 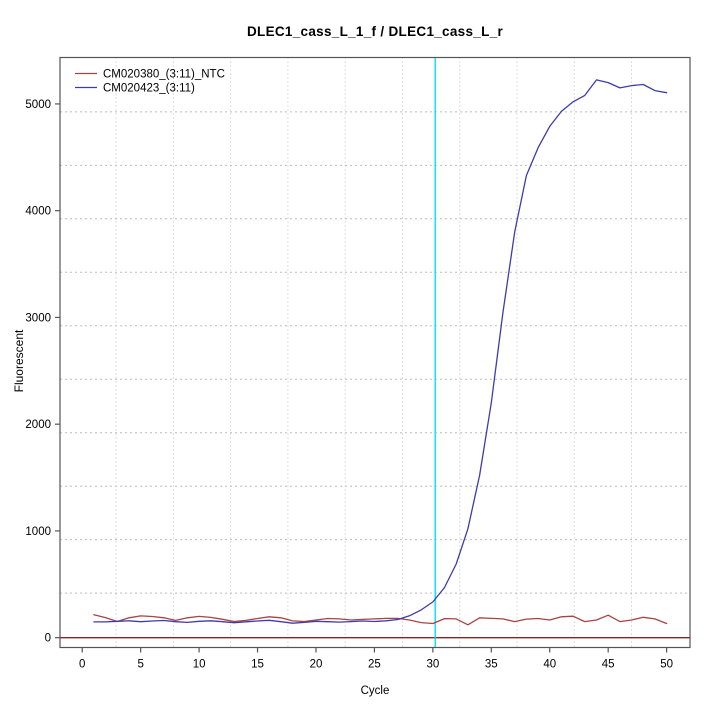 What do you see at coordinates (19, 361) in the screenshot?
I see `y-axis-label: Fluorescent` at bounding box center [19, 361].